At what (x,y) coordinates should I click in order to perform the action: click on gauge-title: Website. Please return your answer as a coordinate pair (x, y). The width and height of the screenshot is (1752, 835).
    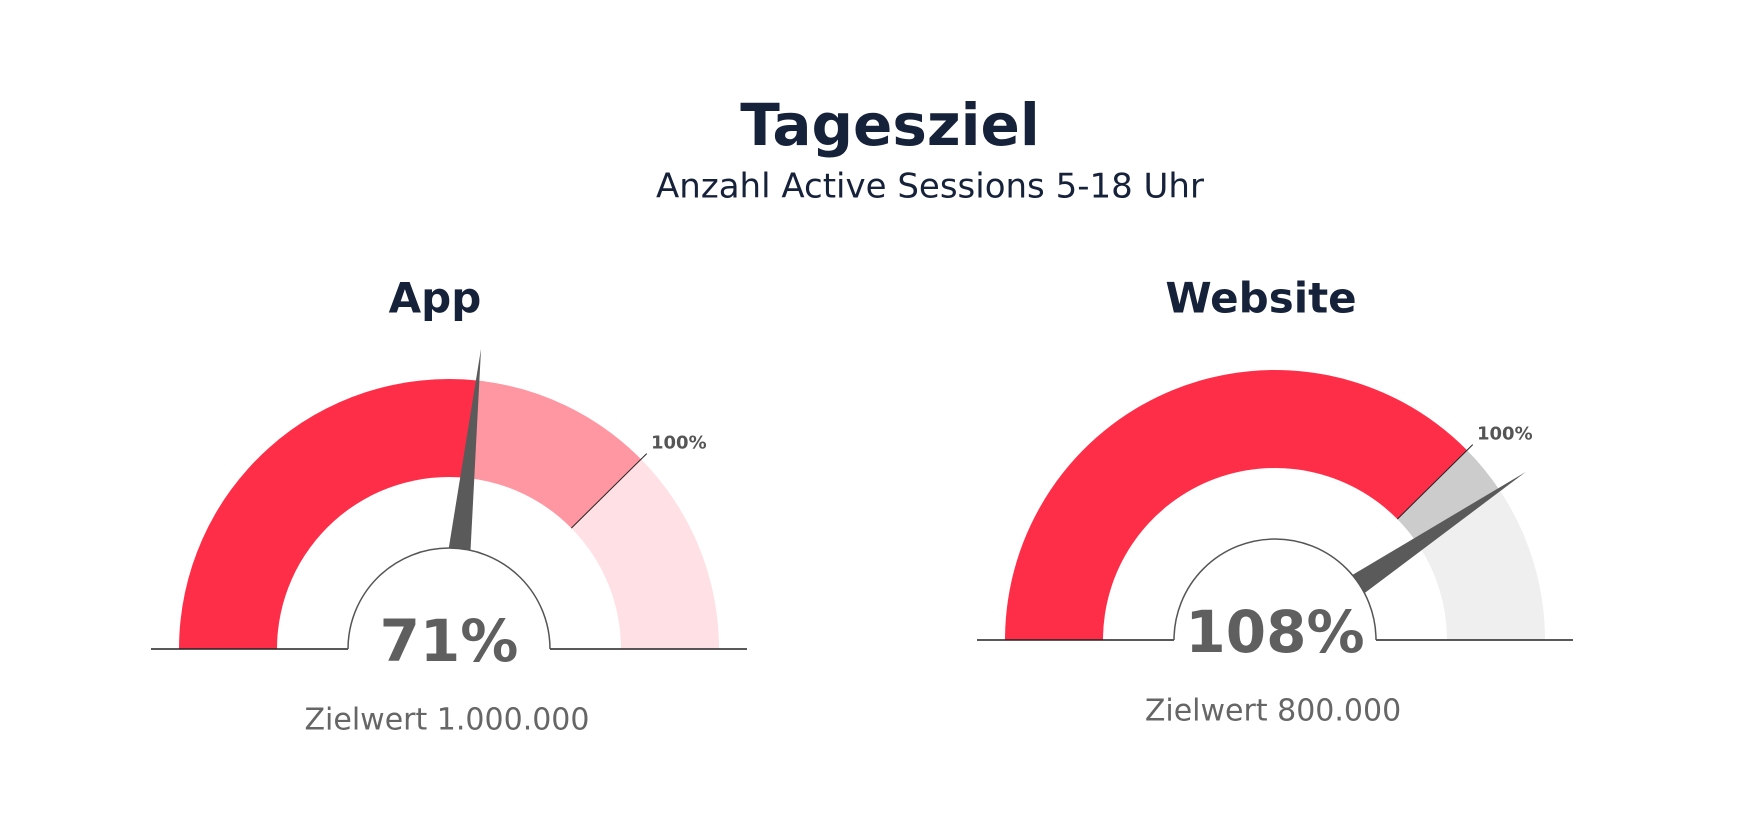
    Looking at the image, I should click on (1260, 298).